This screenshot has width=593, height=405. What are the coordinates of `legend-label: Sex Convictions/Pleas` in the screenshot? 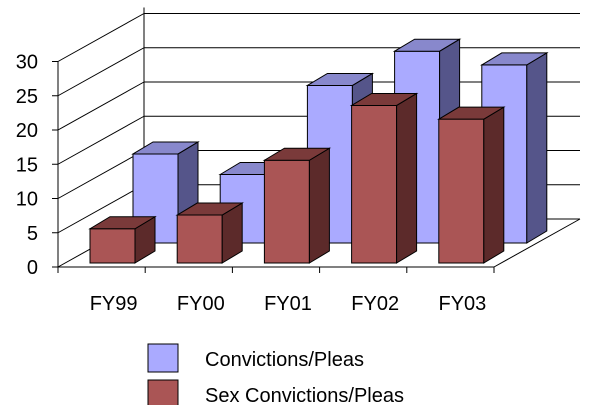 It's located at (304, 395).